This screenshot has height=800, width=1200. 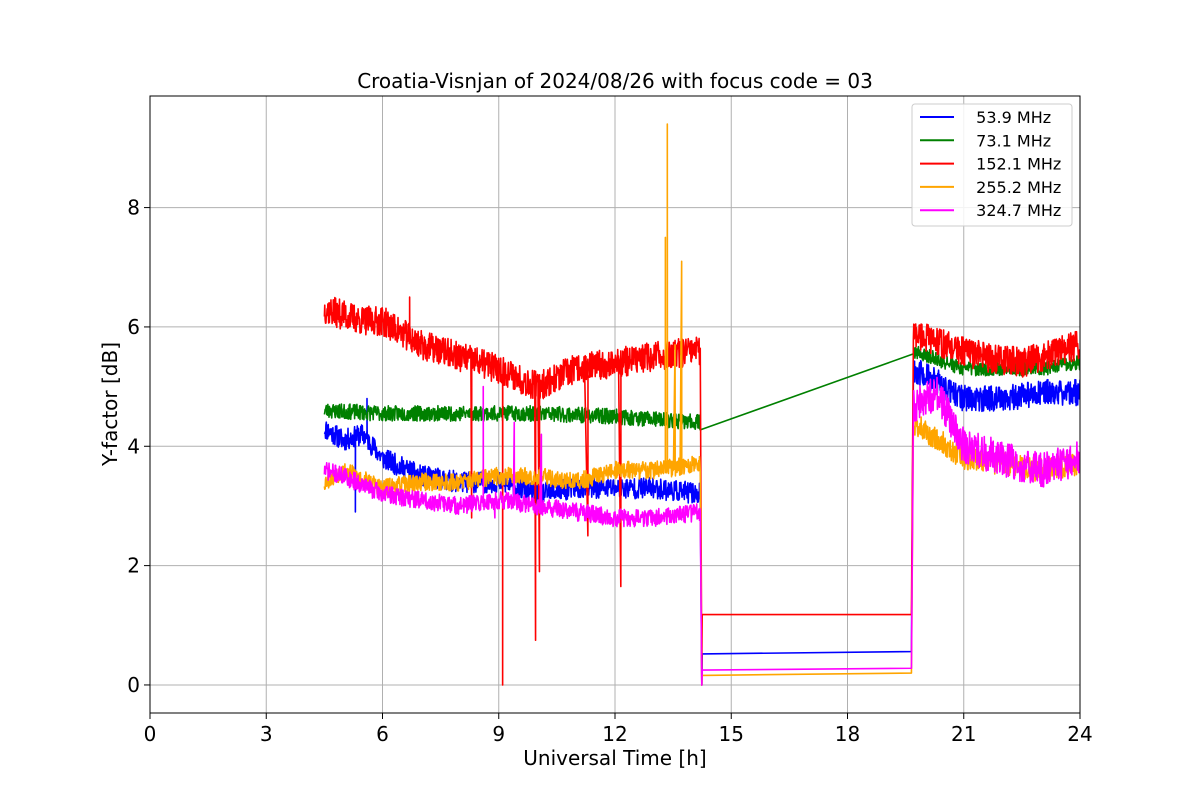 What do you see at coordinates (133, 566) in the screenshot?
I see `y-tick-label: 2` at bounding box center [133, 566].